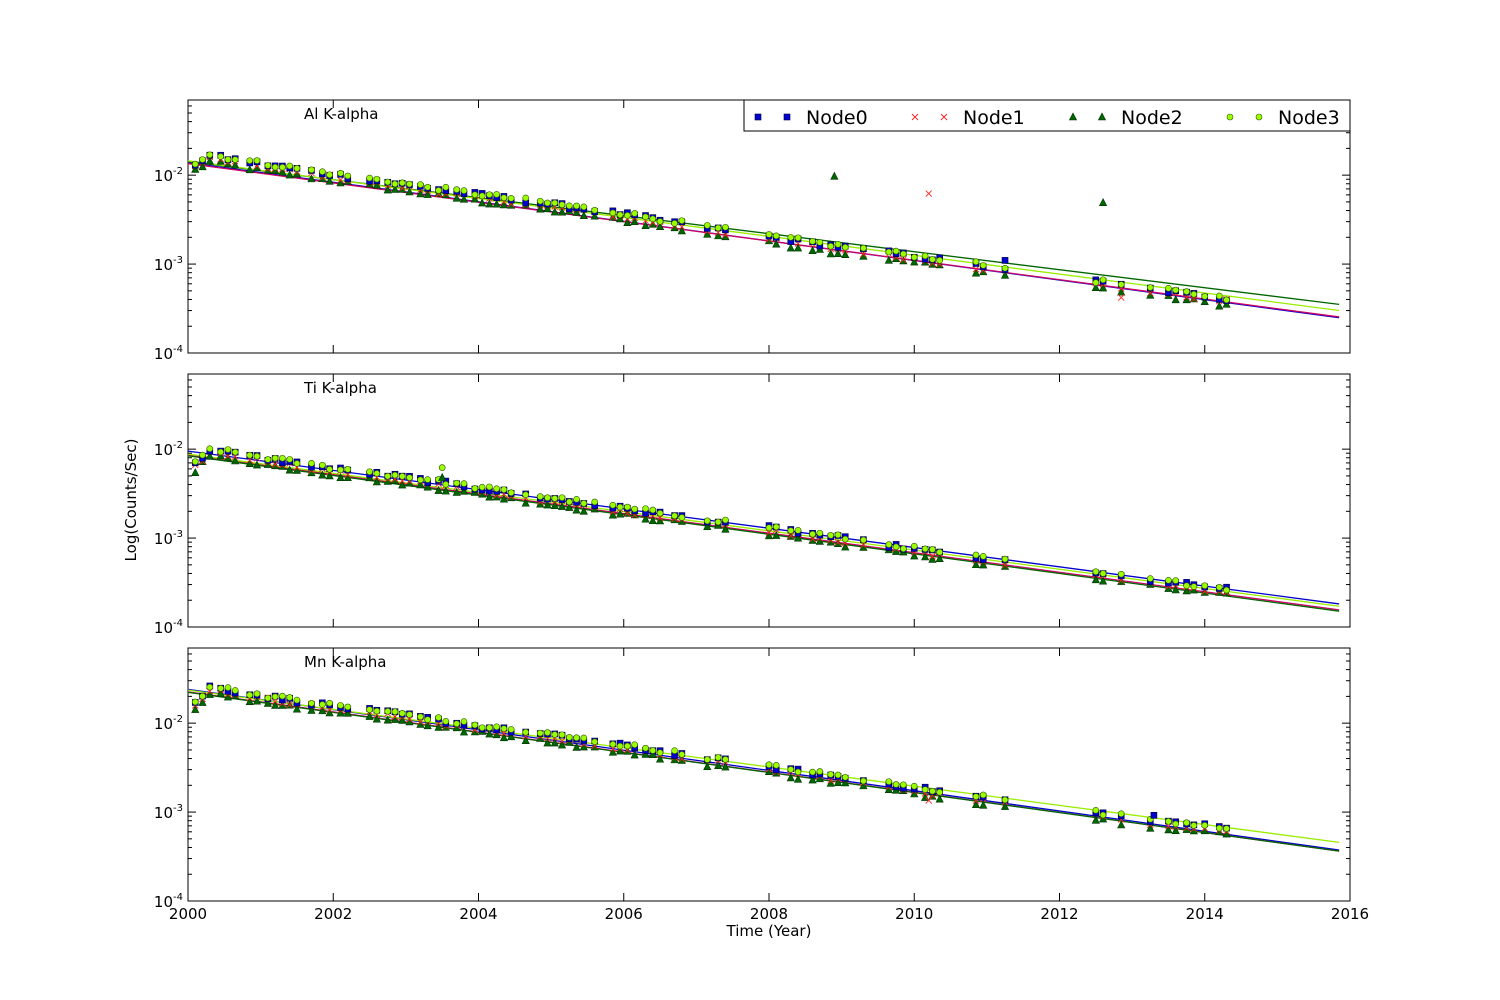 The height and width of the screenshot is (1000, 1500). What do you see at coordinates (333, 914) in the screenshot?
I see `x-tick-label: 2002` at bounding box center [333, 914].